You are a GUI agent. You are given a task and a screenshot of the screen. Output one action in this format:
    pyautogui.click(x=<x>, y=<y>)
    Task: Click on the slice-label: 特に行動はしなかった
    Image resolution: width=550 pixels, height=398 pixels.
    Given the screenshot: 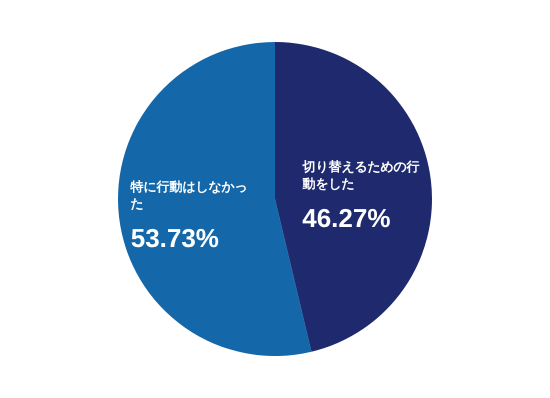 What is the action you would take?
    pyautogui.click(x=189, y=196)
    